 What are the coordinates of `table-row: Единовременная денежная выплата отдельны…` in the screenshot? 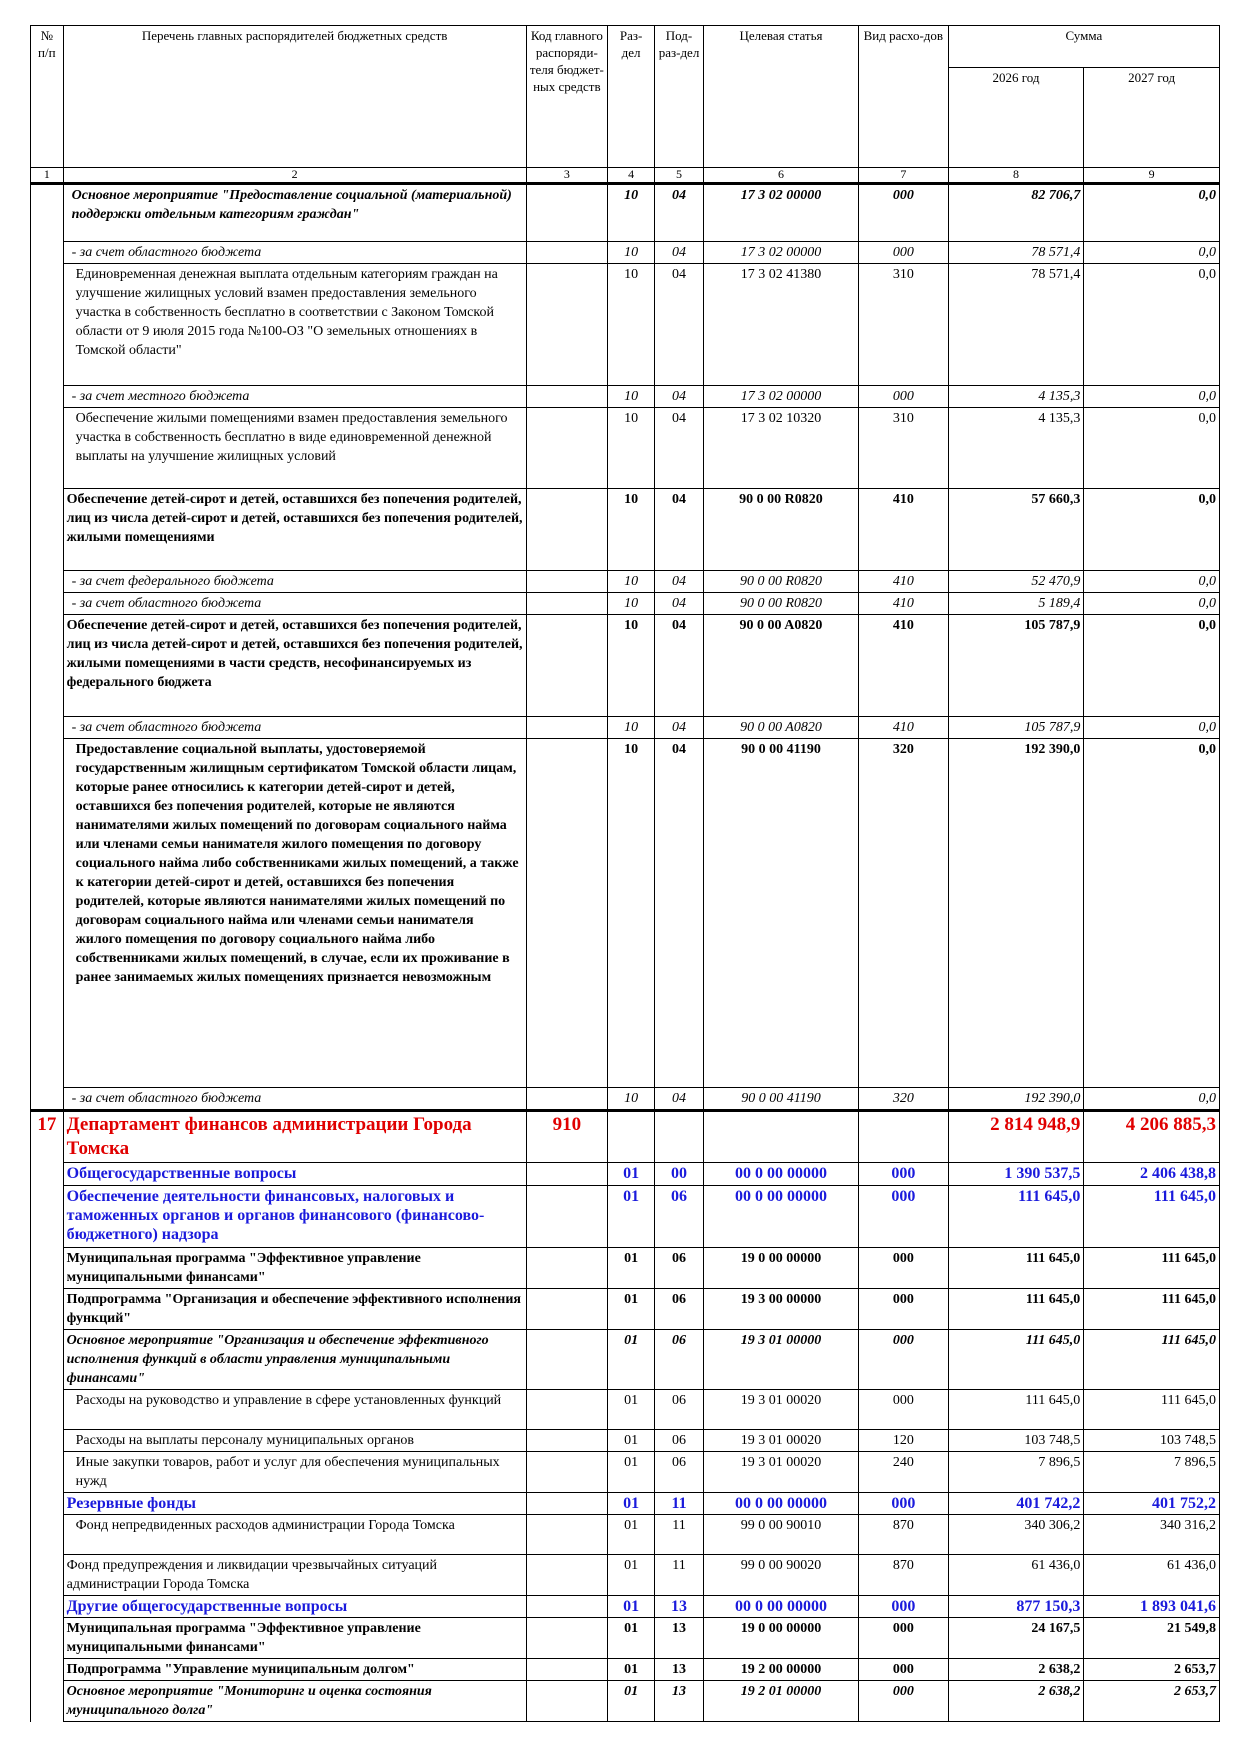 It's located at (625, 324).